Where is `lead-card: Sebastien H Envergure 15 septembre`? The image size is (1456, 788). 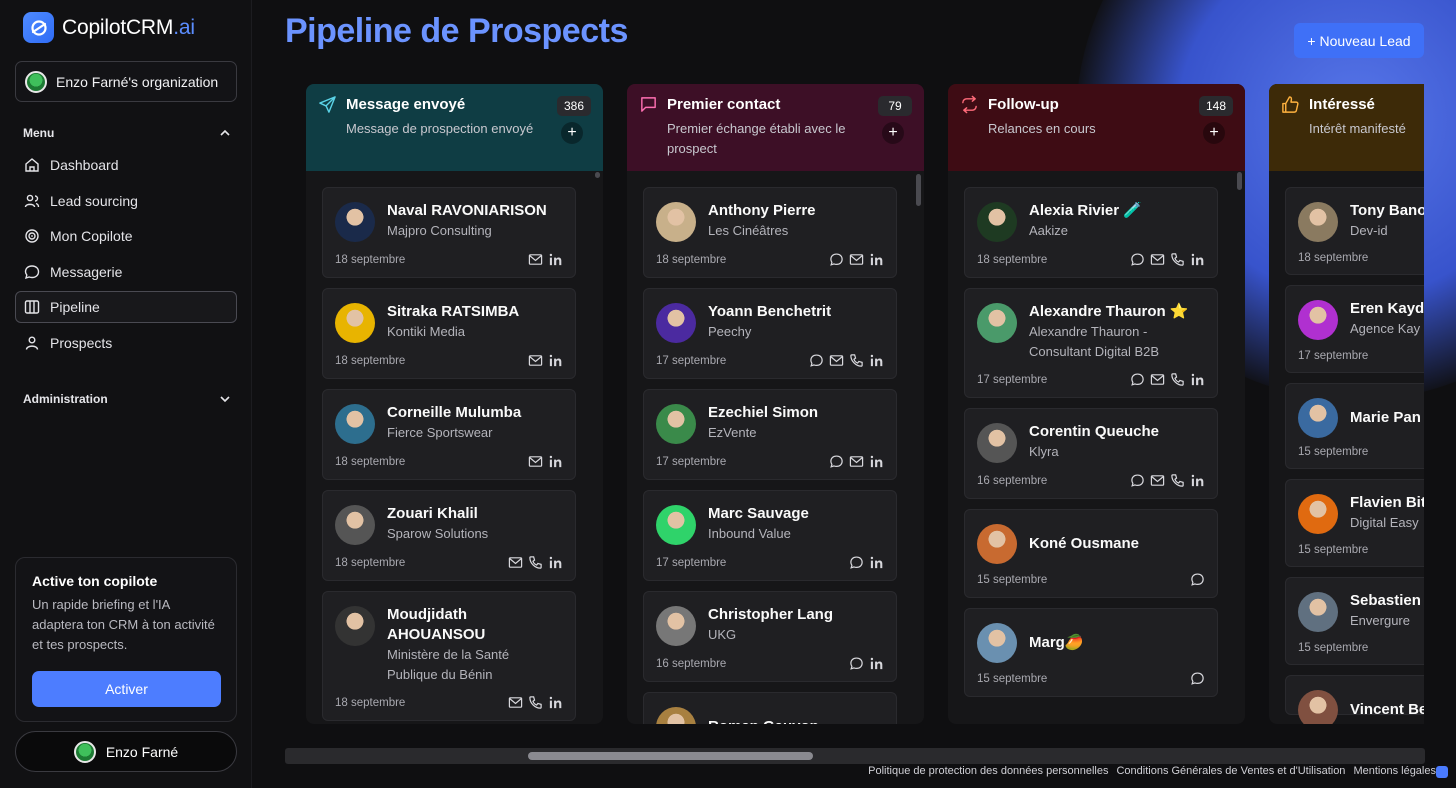
lead-card: Sebastien H Envergure 15 septembre is located at coordinates (1354, 621).